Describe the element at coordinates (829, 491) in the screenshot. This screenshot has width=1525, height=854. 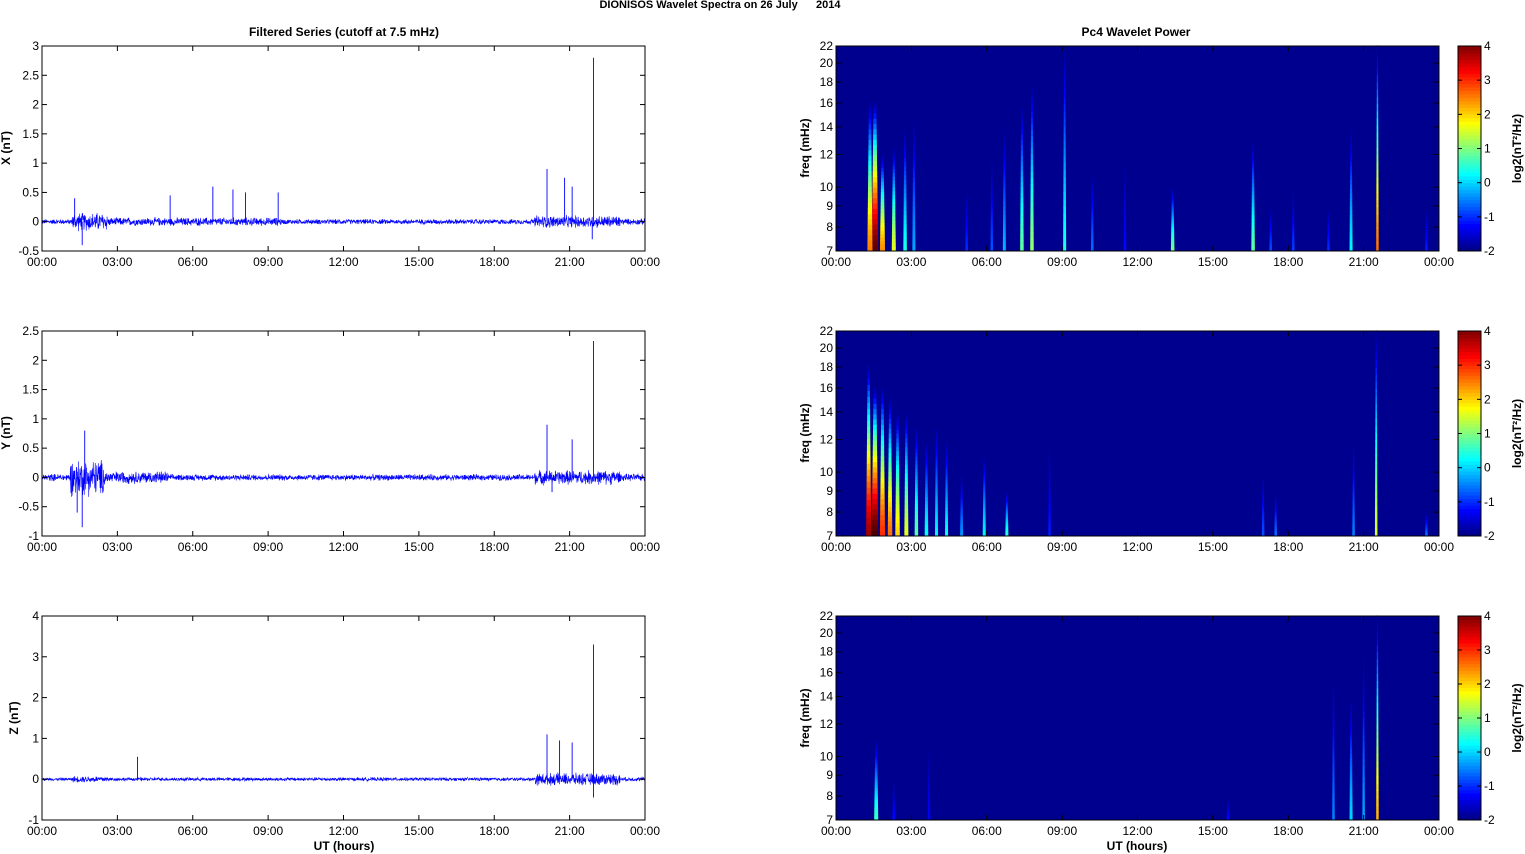
I see `y-tick-label: 9` at that location.